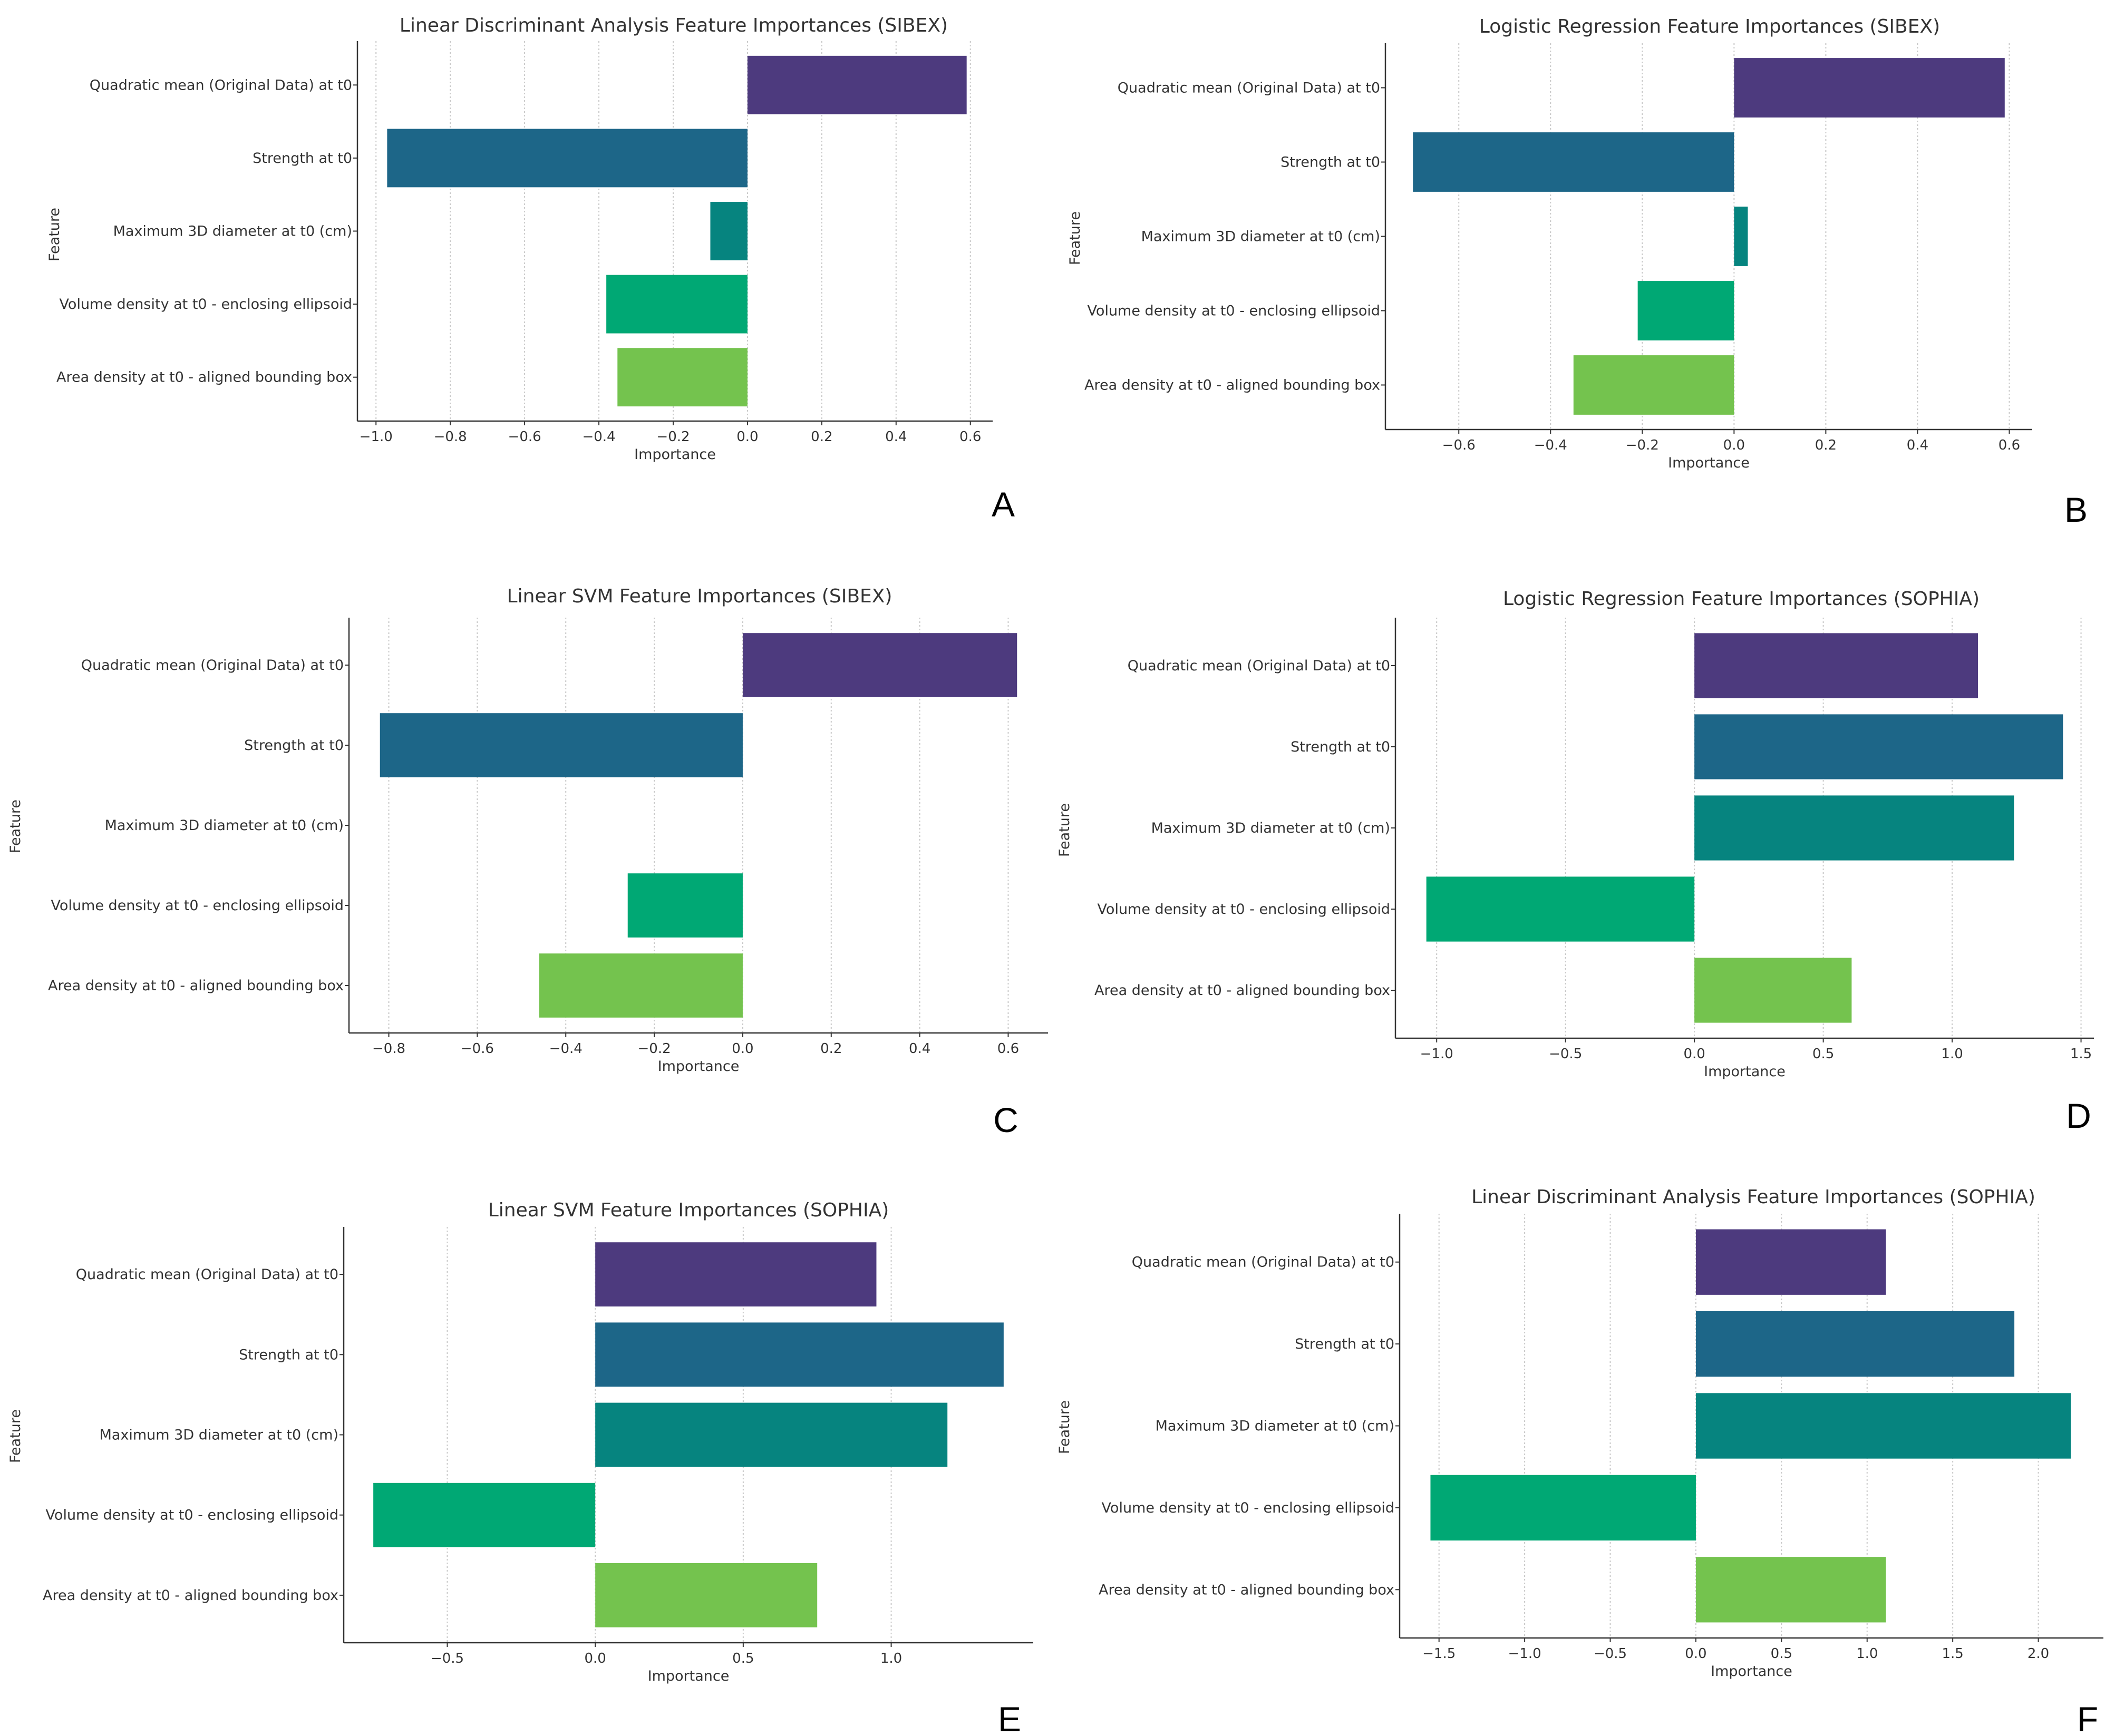  I want to click on panel-letter: B, so click(2076, 509).